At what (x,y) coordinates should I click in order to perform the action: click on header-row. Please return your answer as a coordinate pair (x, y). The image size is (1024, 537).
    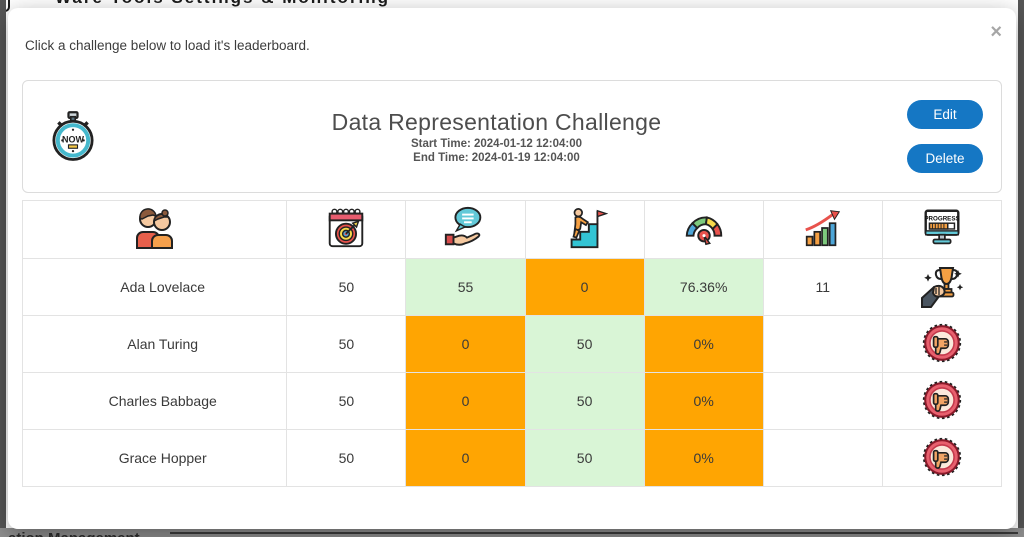
    Looking at the image, I should click on (512, 229).